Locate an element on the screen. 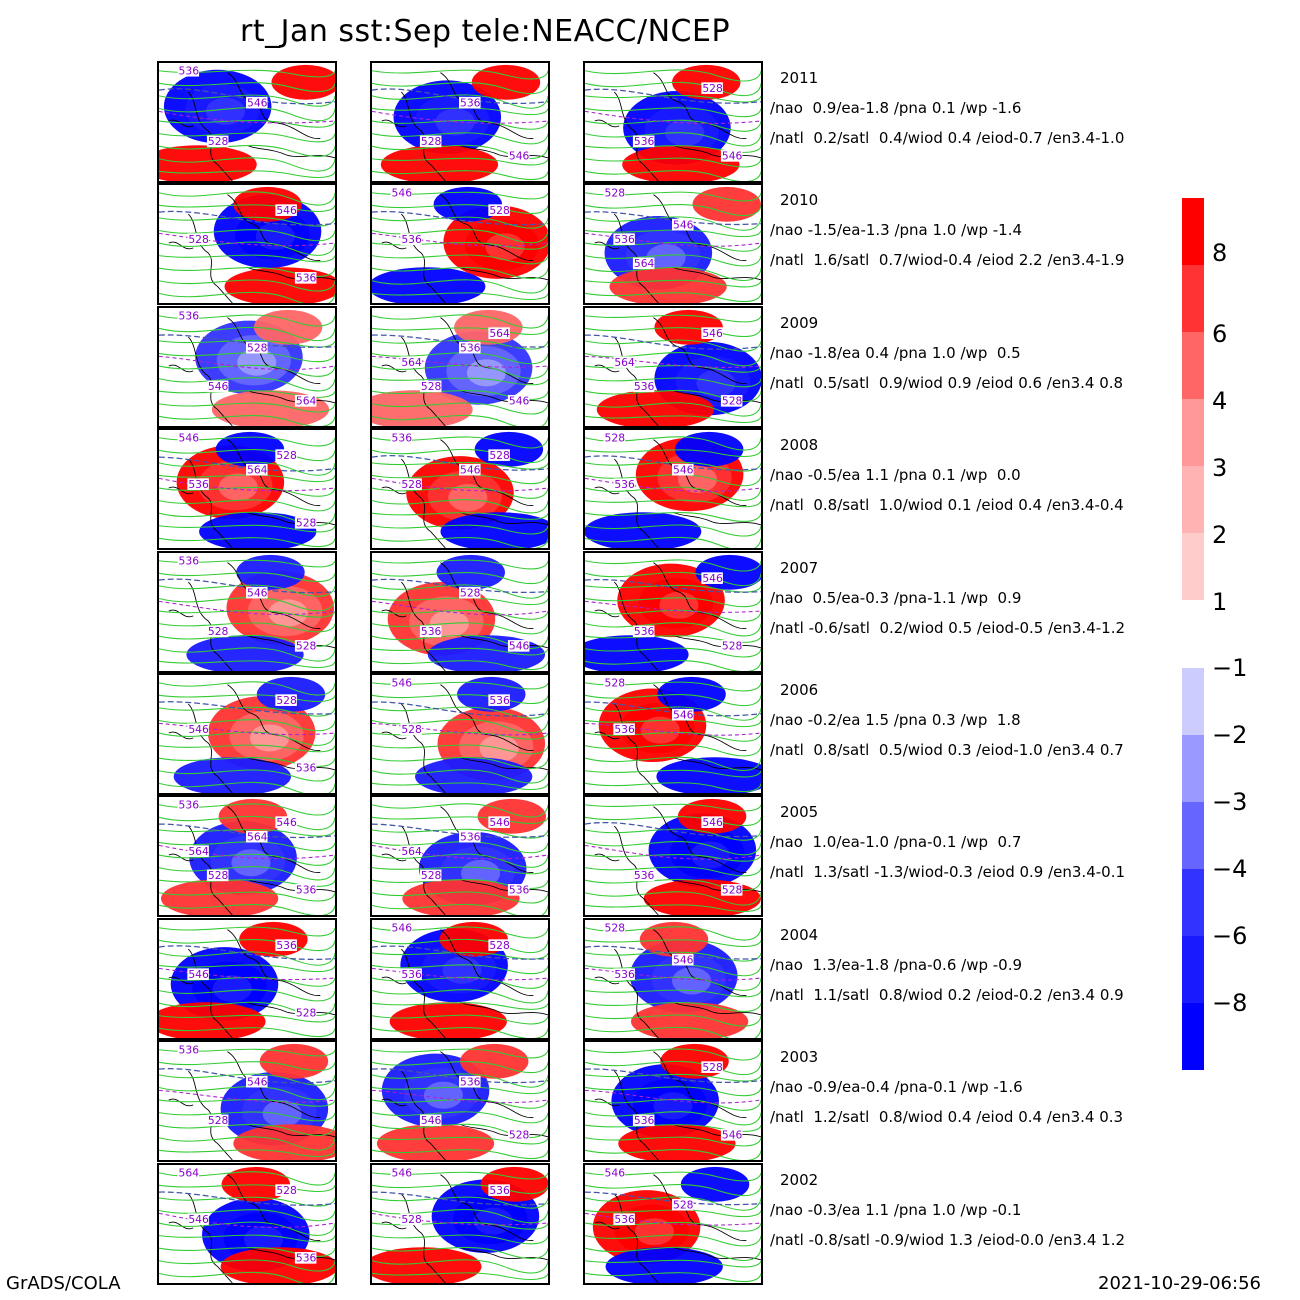 The width and height of the screenshot is (1300, 1300). colorbar-negative-segment is located at coordinates (1193, 701).